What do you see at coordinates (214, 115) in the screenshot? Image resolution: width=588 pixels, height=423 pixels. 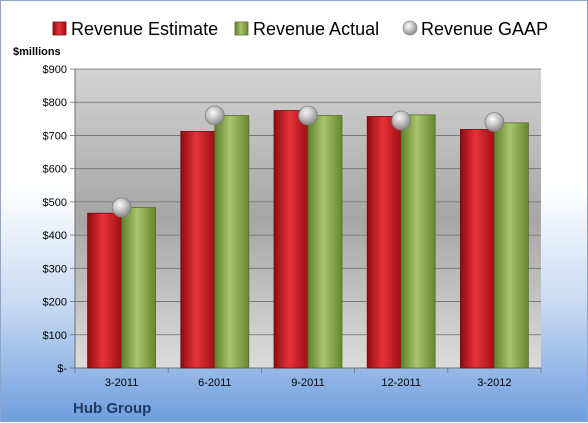 I see `marker-revenue-gaap-6-2011` at bounding box center [214, 115].